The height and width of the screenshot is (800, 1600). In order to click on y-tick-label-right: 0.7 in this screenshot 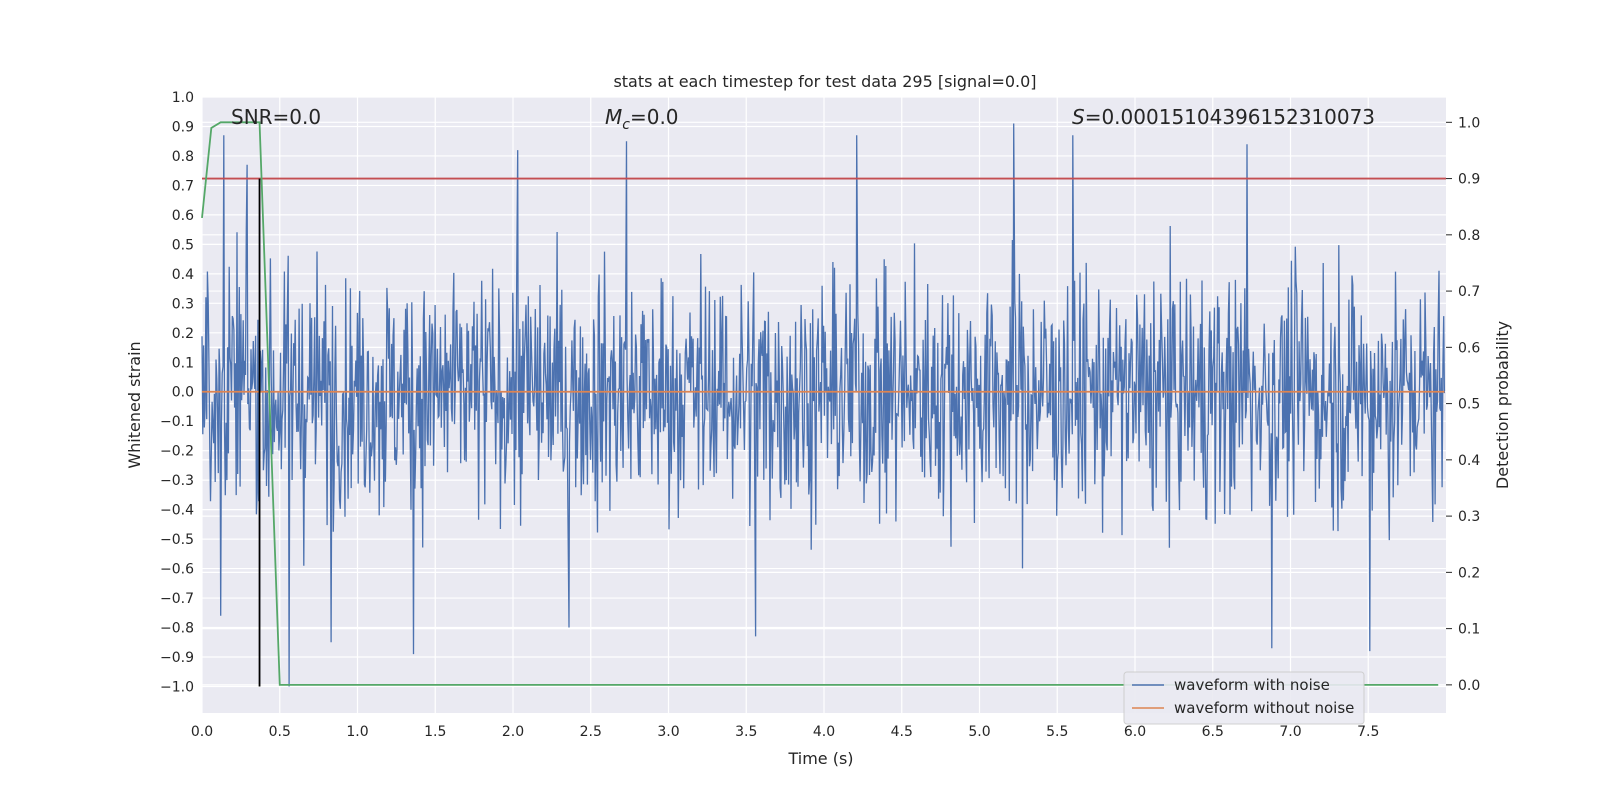, I will do `click(1469, 292)`.